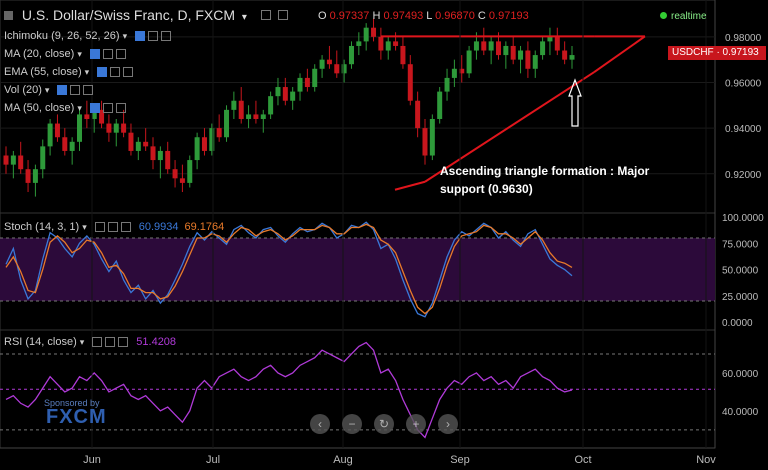 This screenshot has width=768, height=470. What do you see at coordinates (289, 269) in the screenshot?
I see `stoch-line-d` at bounding box center [289, 269].